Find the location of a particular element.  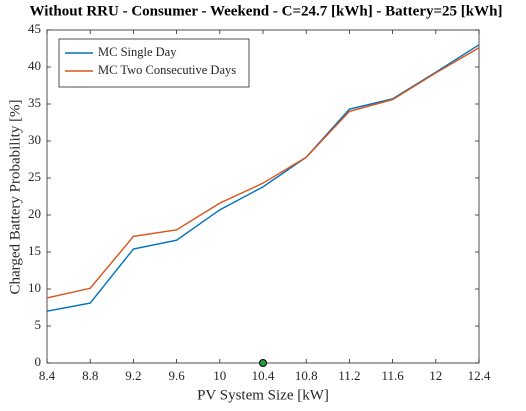

marker-point is located at coordinates (263, 363).